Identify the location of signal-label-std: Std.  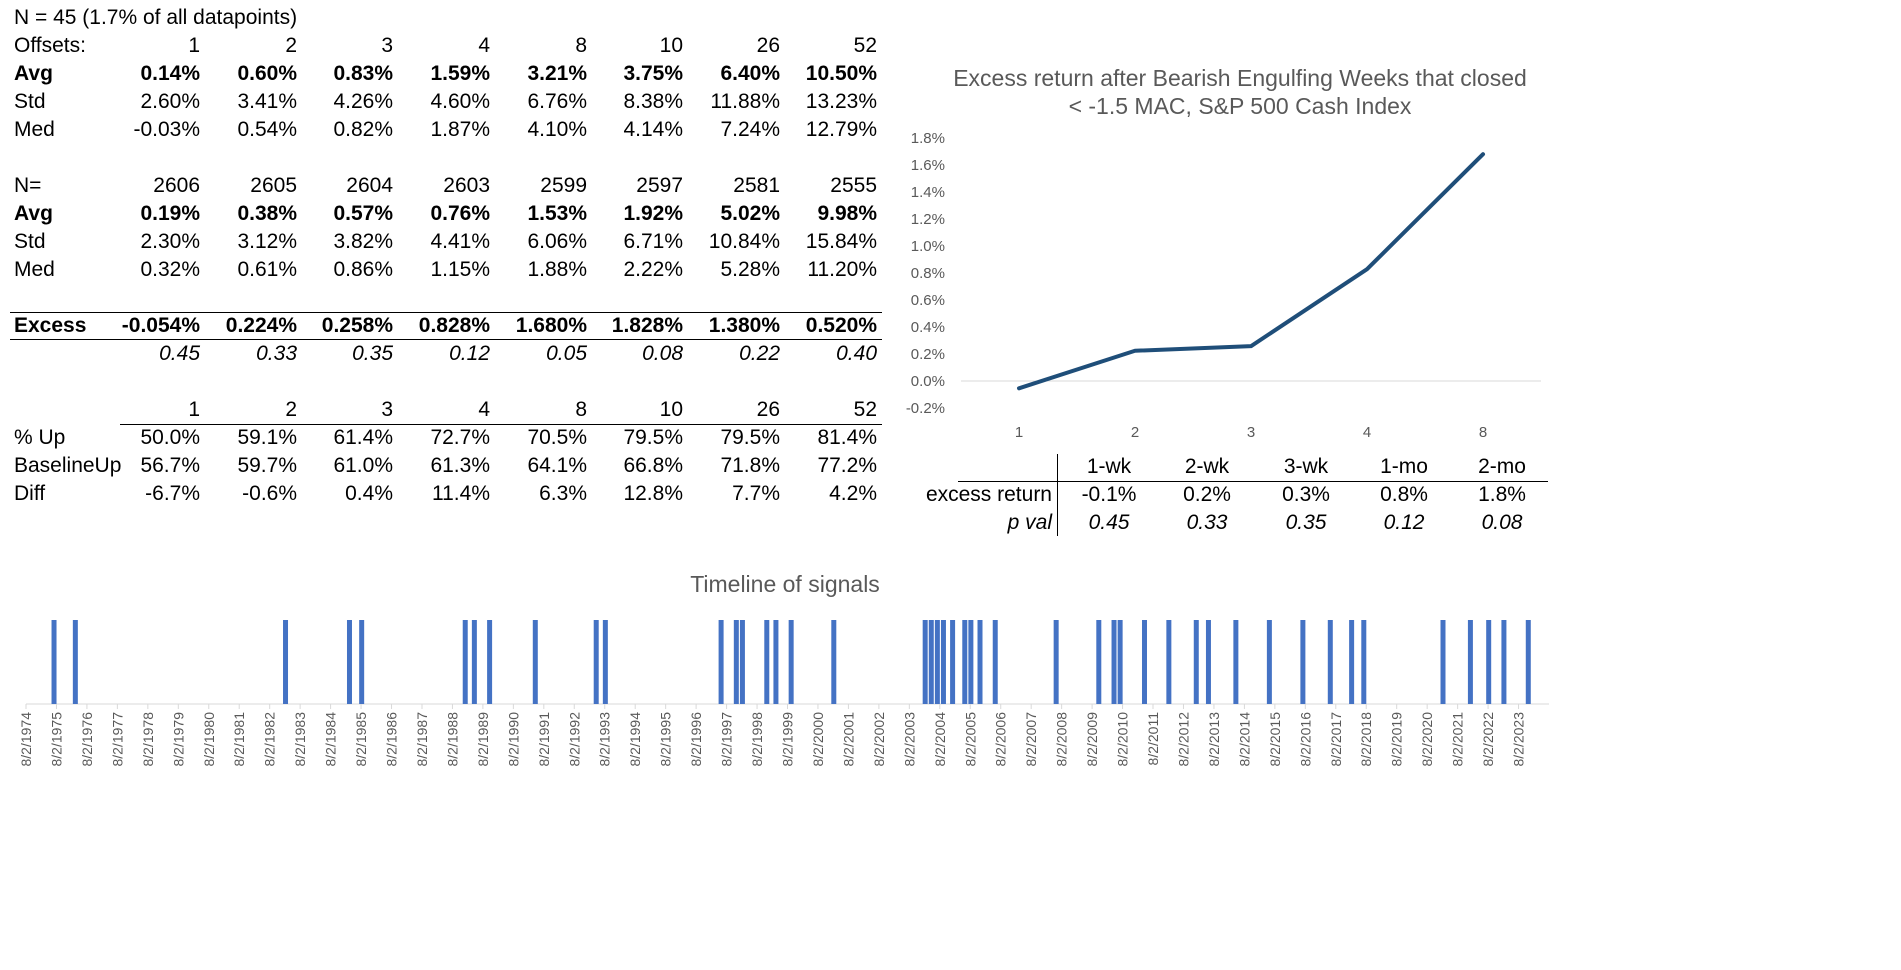
(30, 101).